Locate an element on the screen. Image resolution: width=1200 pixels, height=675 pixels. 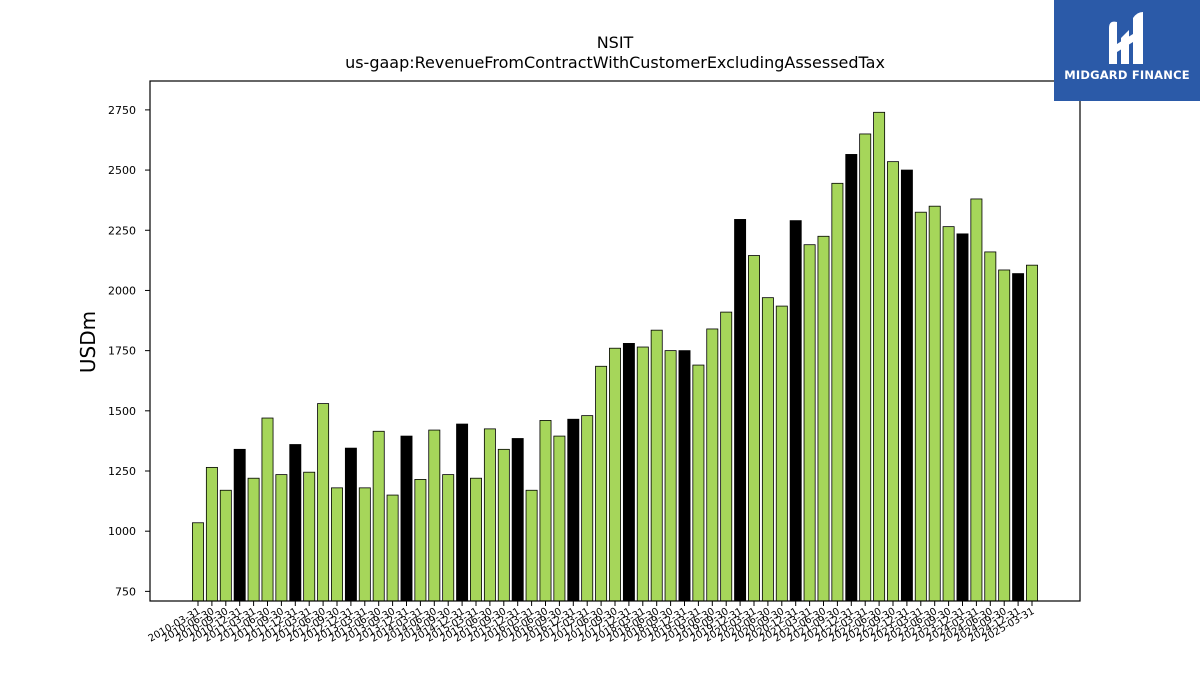
y-axis-label: USDm is located at coordinates (88, 342).